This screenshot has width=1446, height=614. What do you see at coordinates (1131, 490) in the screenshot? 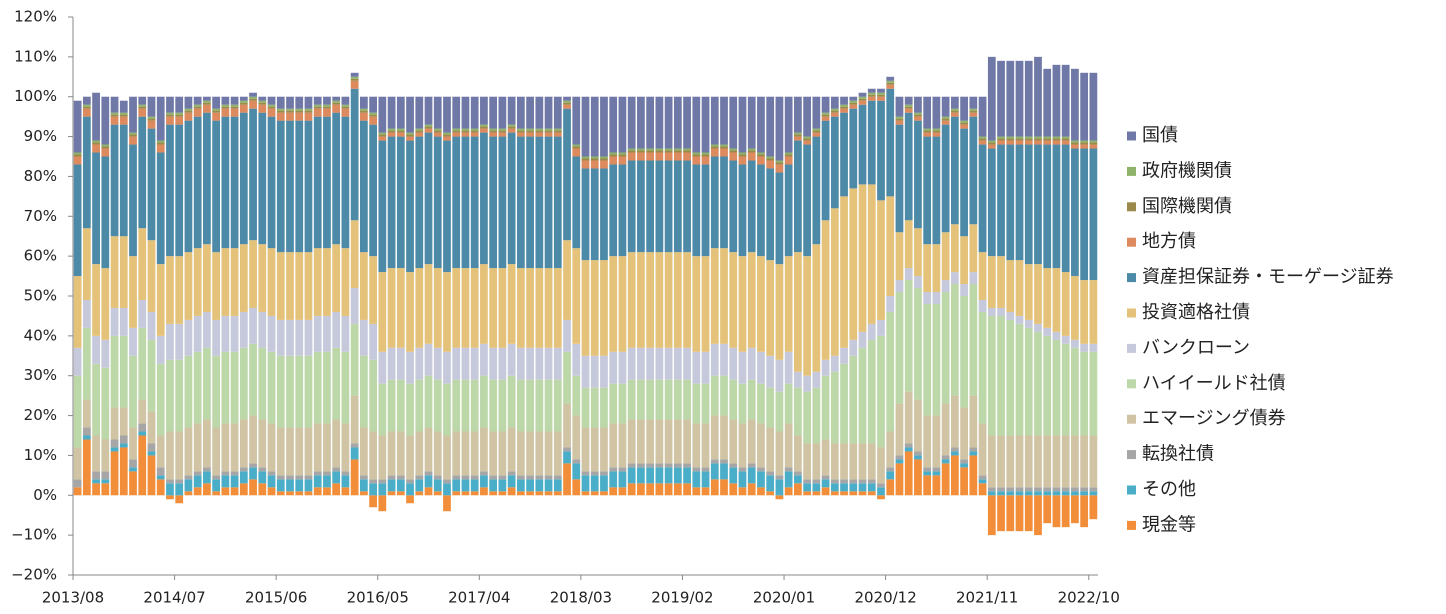
I see `legend-swatch` at bounding box center [1131, 490].